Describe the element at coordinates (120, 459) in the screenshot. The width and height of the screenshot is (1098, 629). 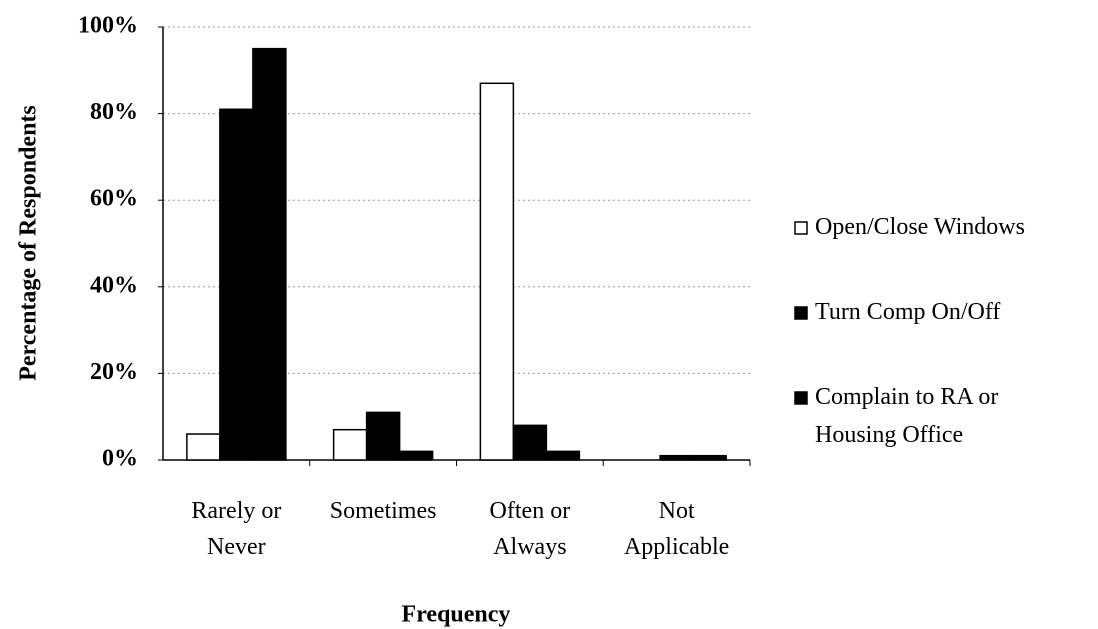
I see `y-tick-label: 0%` at that location.